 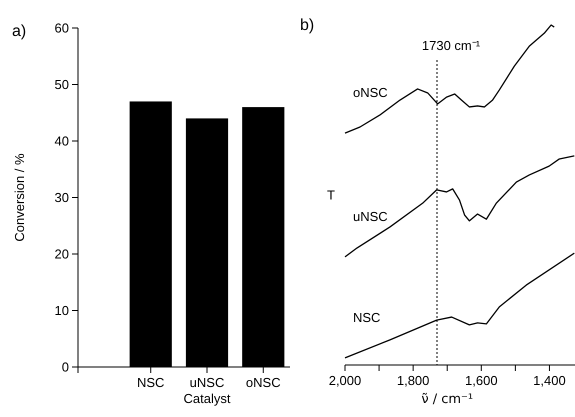 I want to click on ref-line-label: 1730 cm⁻¹, so click(x=451, y=45).